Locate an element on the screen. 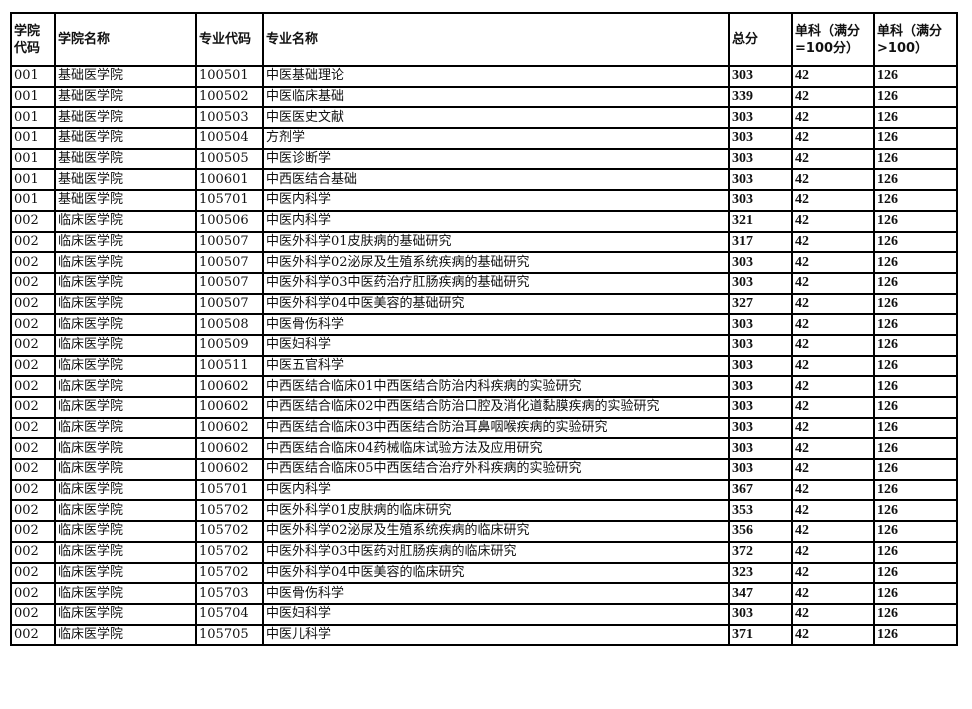 The width and height of the screenshot is (972, 709). major-code-cell: 100501 is located at coordinates (229, 76).